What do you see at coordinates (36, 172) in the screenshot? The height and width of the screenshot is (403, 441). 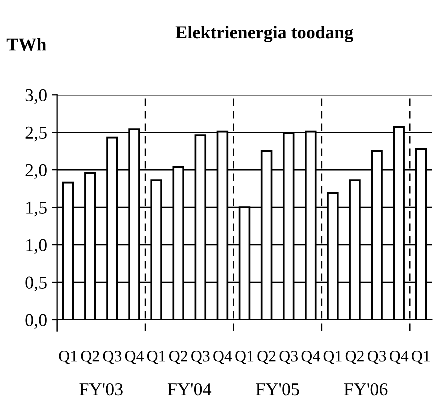 I see `y-tick-label: 2,0` at bounding box center [36, 172].